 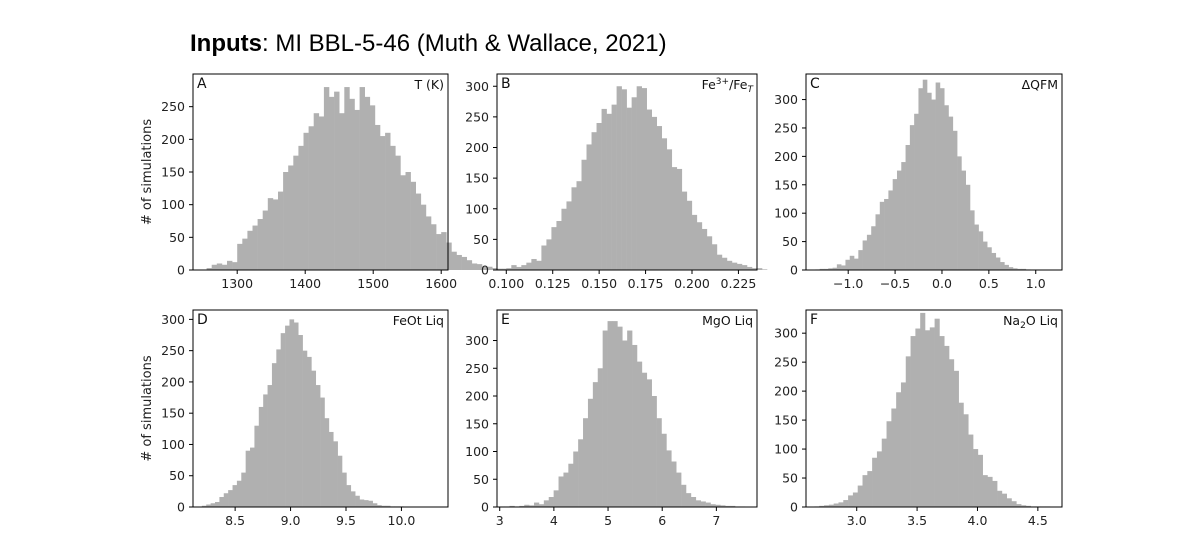 I want to click on x-tick-label: −1.0, so click(x=848, y=283).